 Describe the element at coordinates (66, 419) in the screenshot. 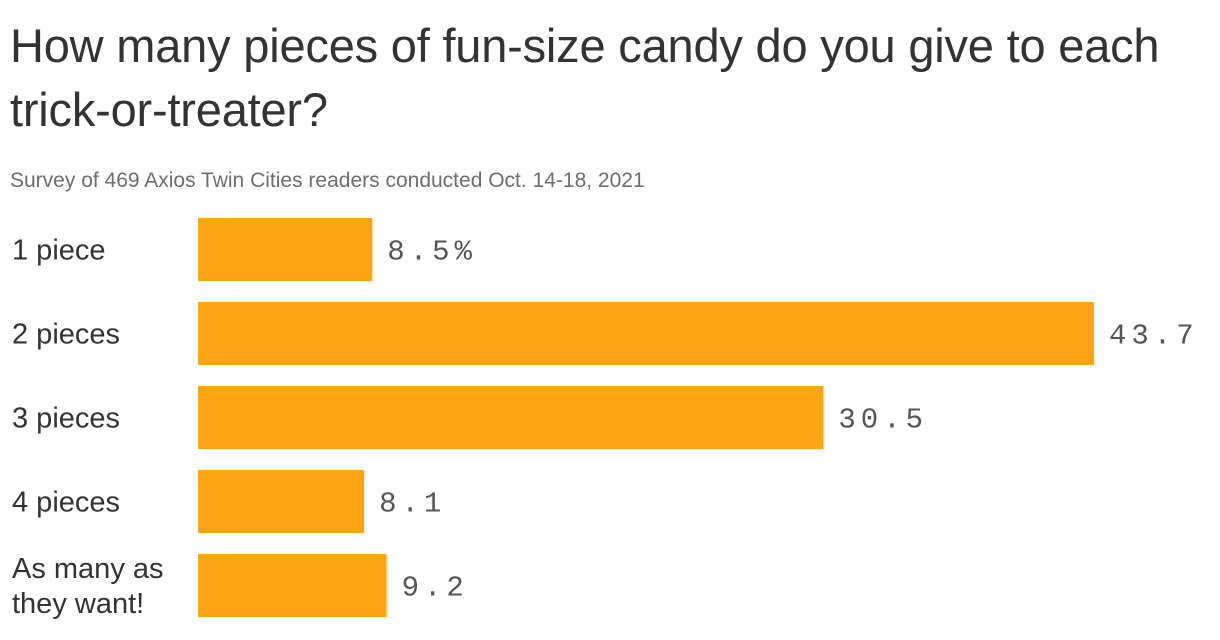

I see `category-label: 3 pieces` at that location.